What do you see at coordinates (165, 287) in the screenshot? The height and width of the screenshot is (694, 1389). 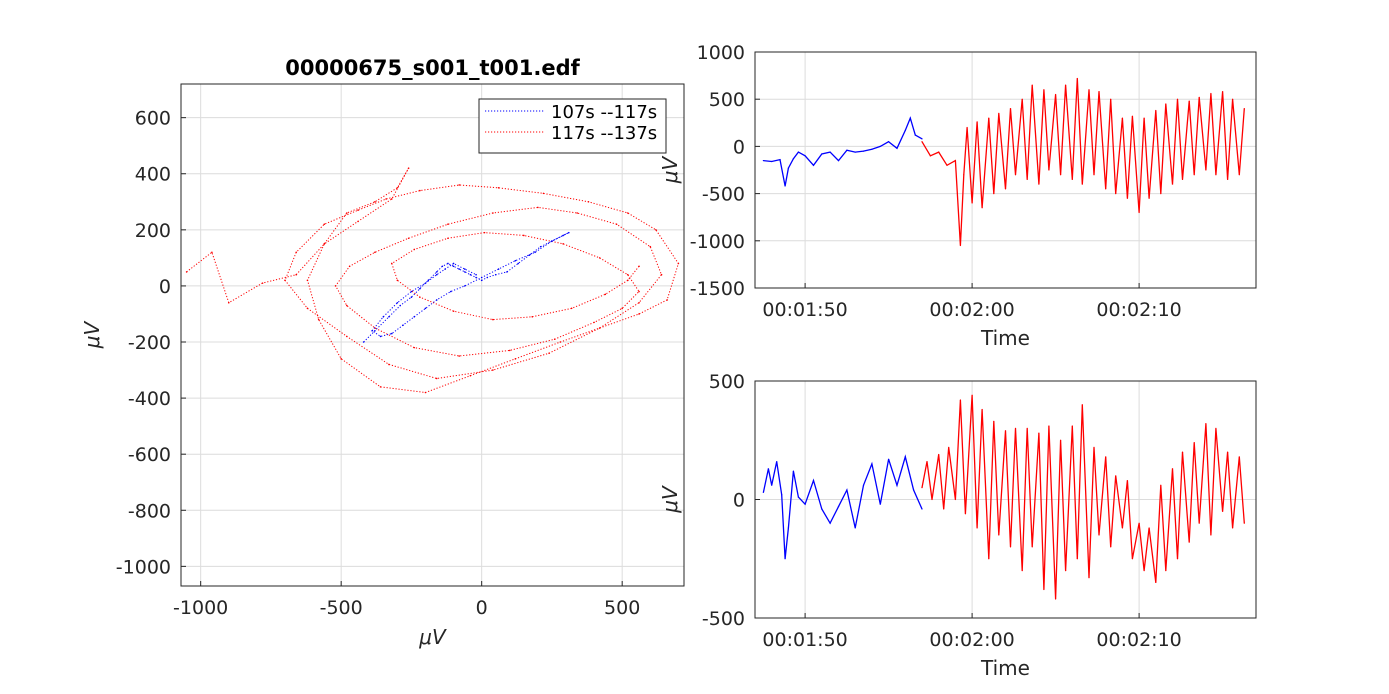 I see `y-tick-label: 0` at bounding box center [165, 287].